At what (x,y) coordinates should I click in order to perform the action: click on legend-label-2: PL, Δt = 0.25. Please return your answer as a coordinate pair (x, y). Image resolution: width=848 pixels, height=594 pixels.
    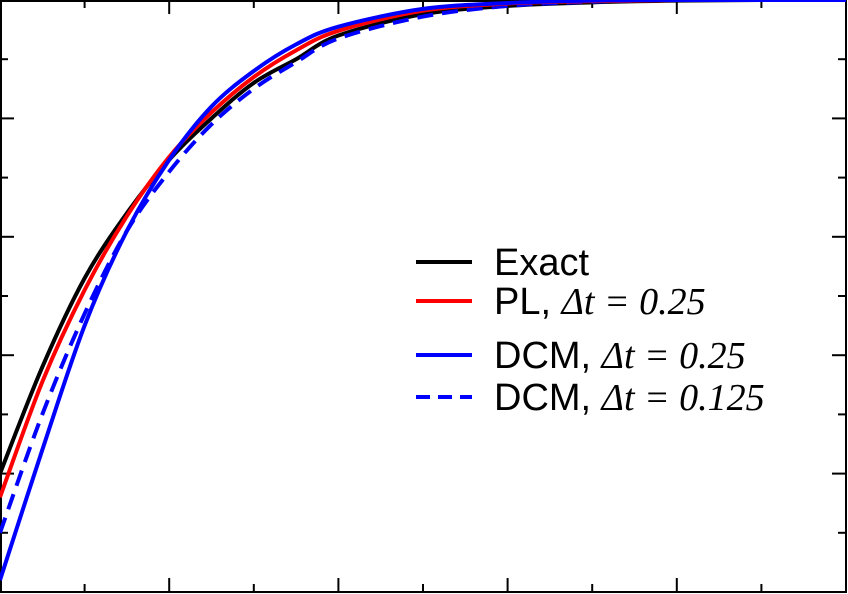
    Looking at the image, I should click on (600, 302).